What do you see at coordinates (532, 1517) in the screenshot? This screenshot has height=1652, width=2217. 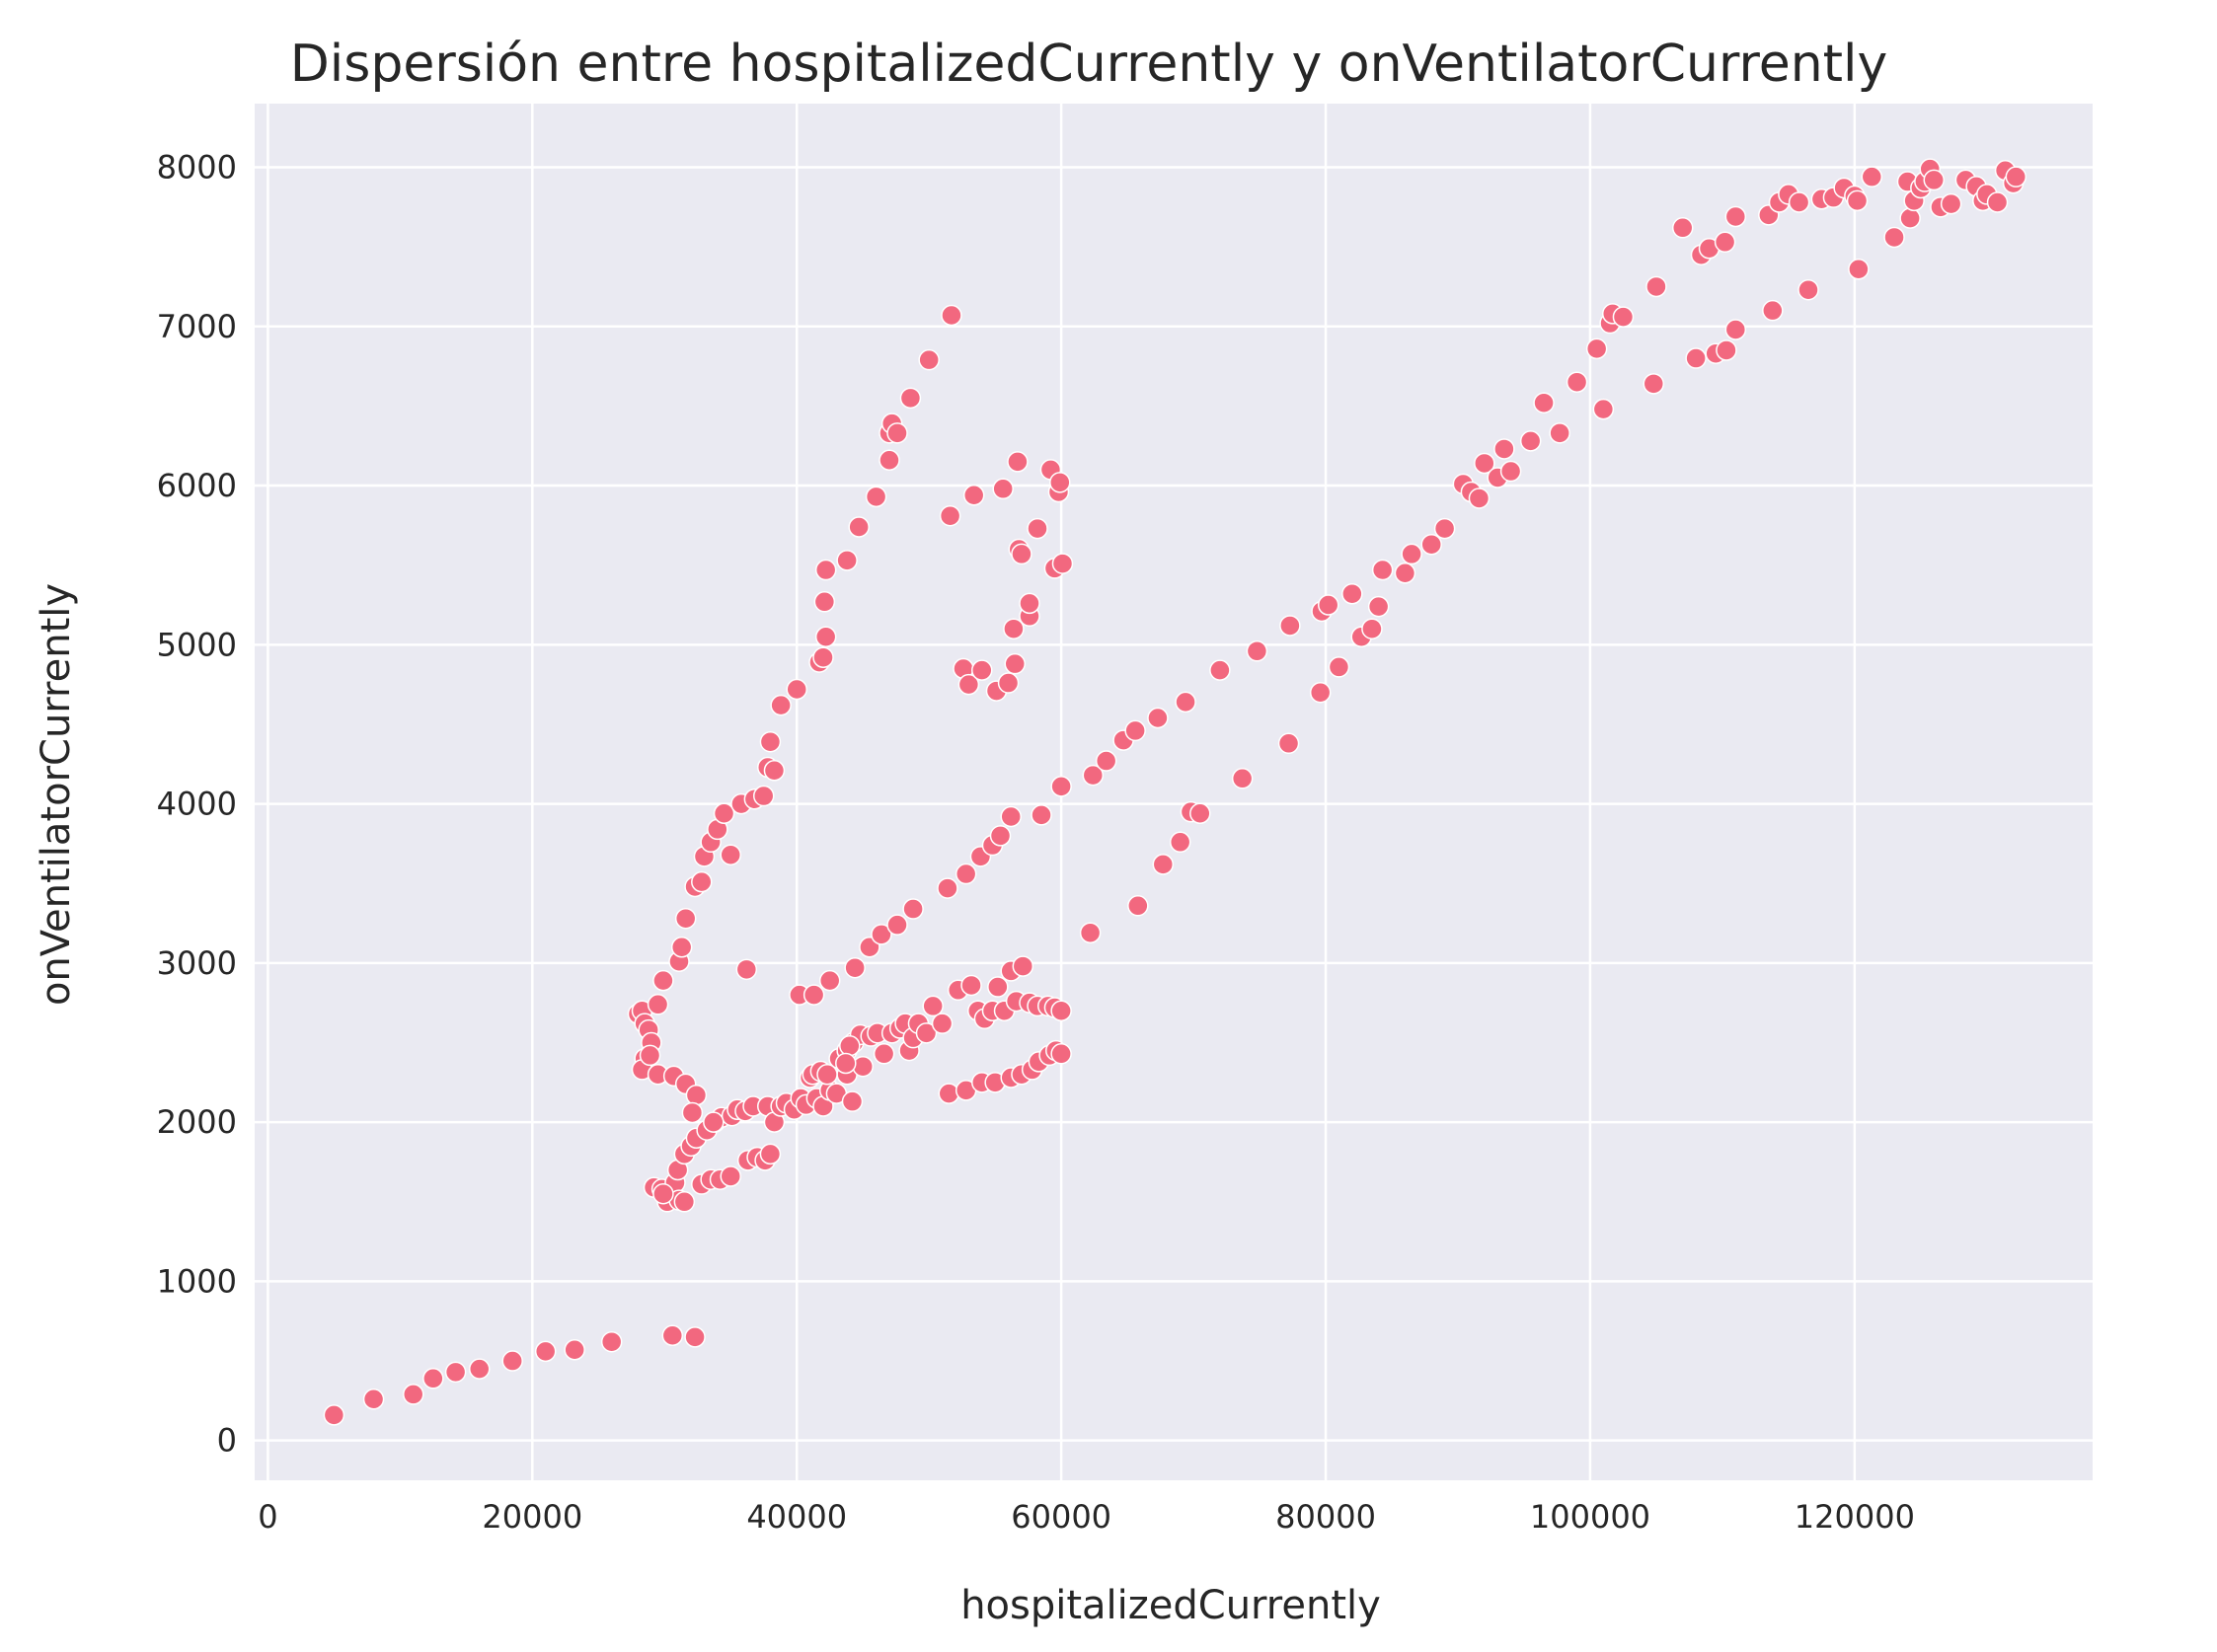 I see `x-tick-label: 20000` at bounding box center [532, 1517].